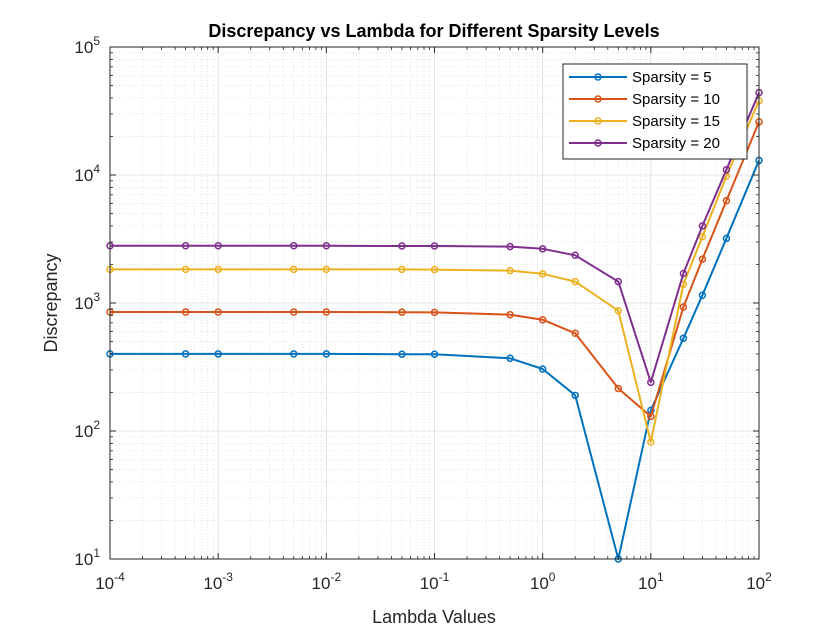 The height and width of the screenshot is (630, 840). Describe the element at coordinates (327, 581) in the screenshot. I see `x-tick-label: 10⁻²` at that location.